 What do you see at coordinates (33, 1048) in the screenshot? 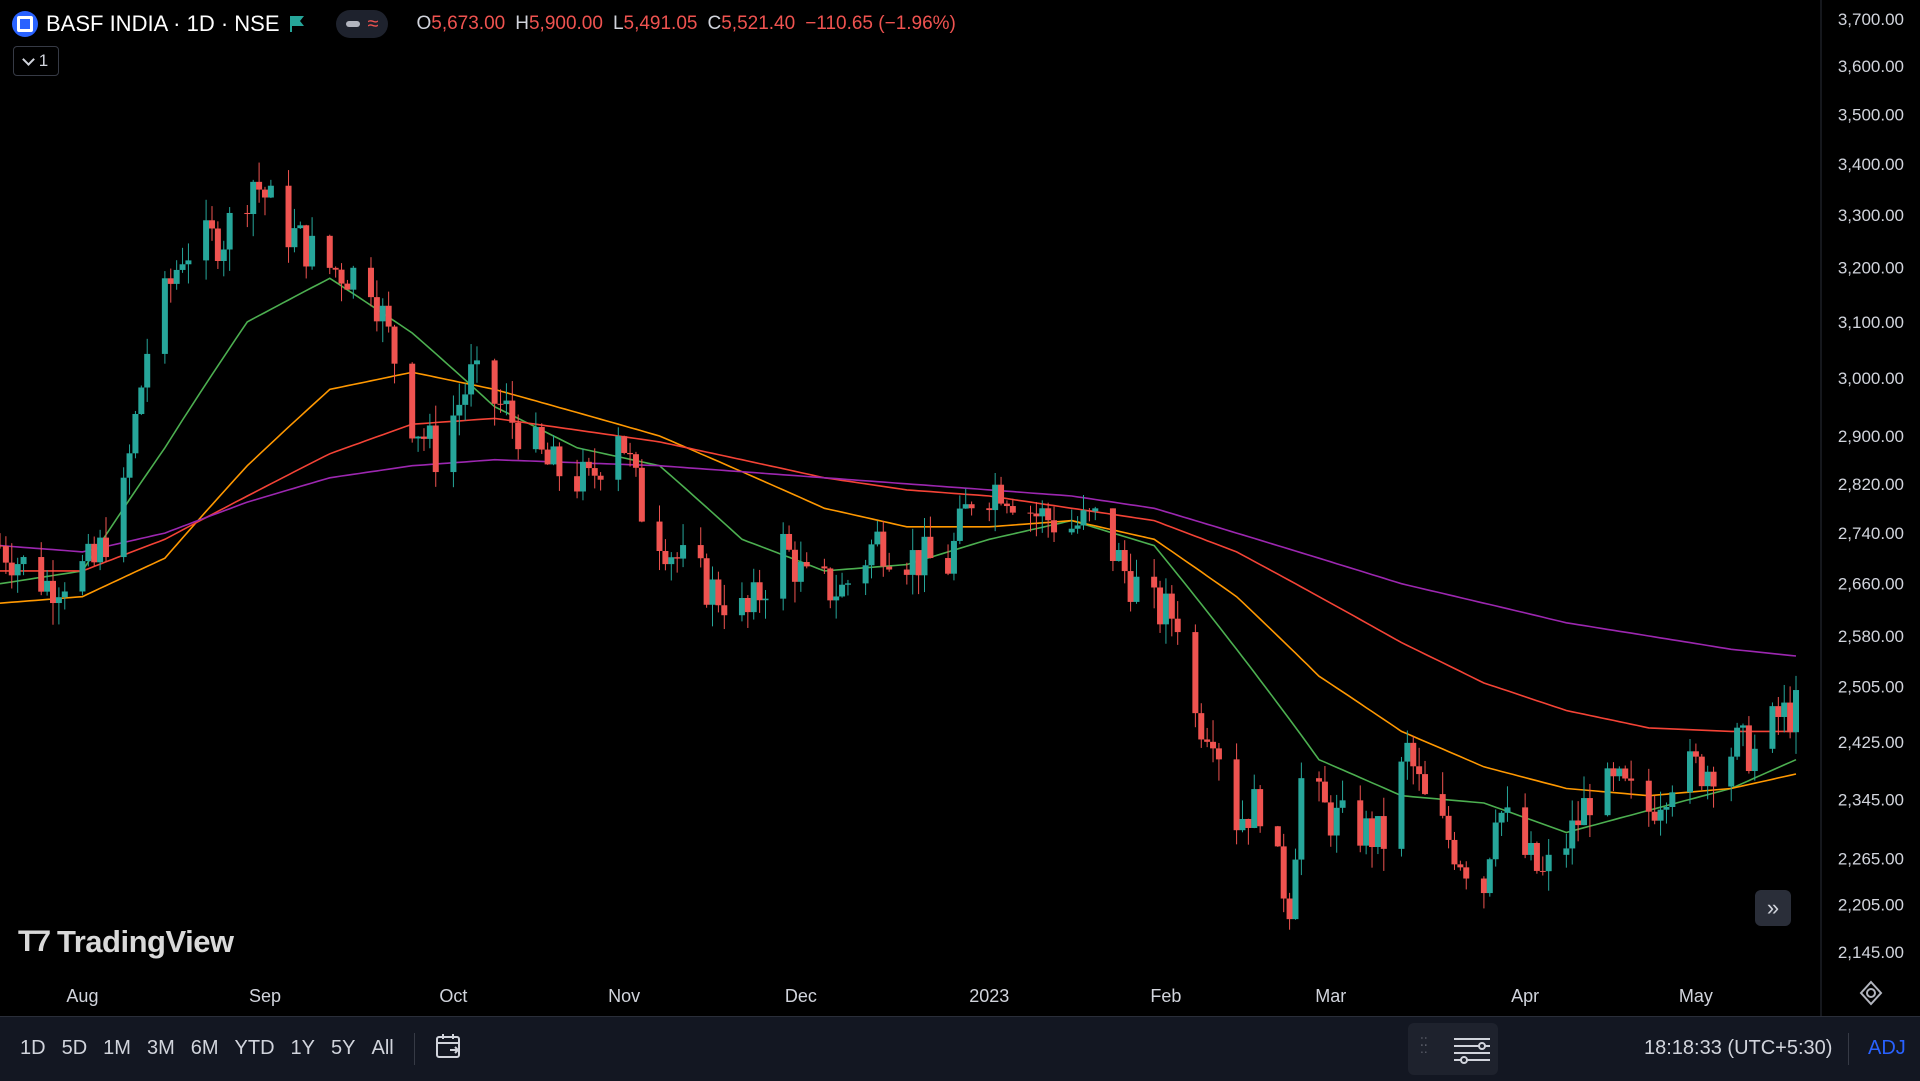
I see `range-1d-button: 1D` at bounding box center [33, 1048].